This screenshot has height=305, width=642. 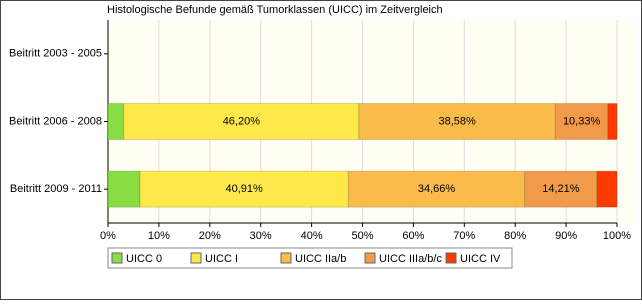 I want to click on x-tick-label: 80%, so click(x=515, y=236).